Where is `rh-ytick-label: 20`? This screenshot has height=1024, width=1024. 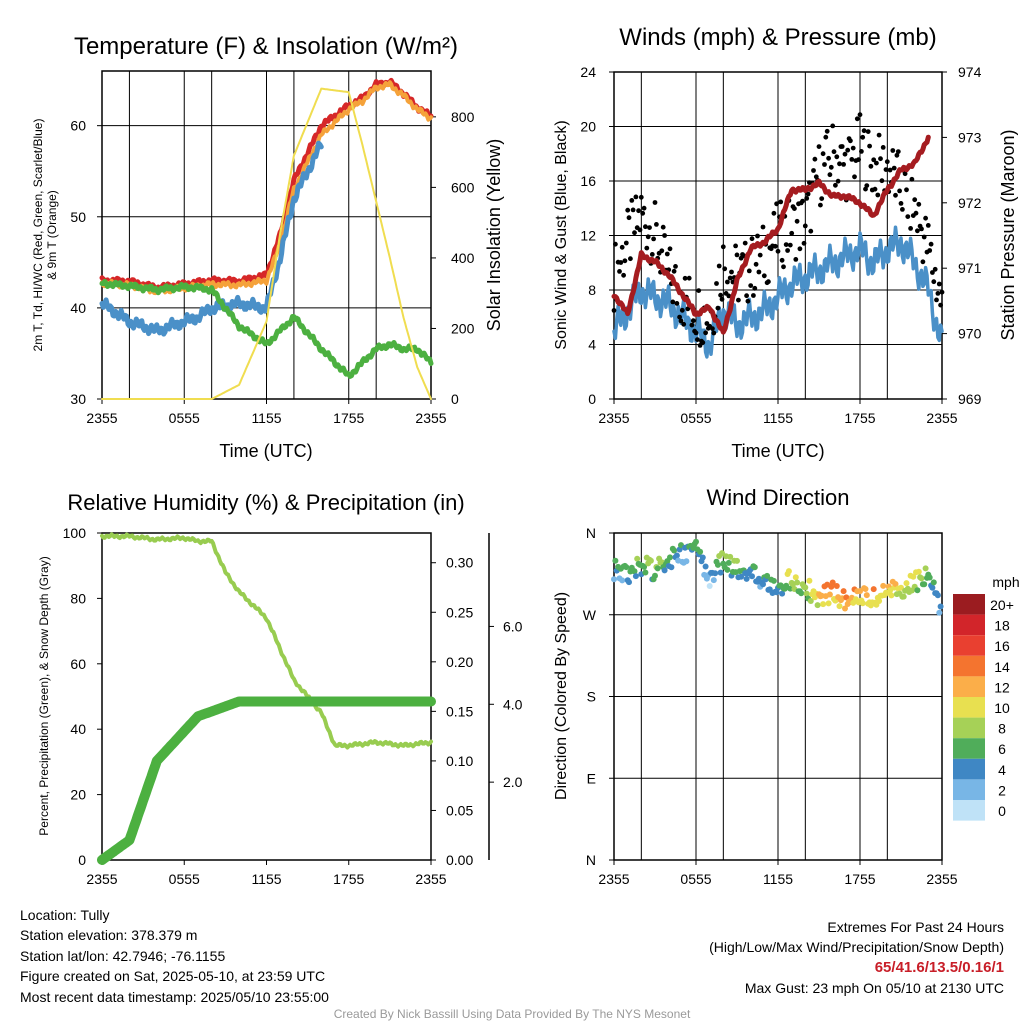 rh-ytick-label: 20 is located at coordinates (78, 795).